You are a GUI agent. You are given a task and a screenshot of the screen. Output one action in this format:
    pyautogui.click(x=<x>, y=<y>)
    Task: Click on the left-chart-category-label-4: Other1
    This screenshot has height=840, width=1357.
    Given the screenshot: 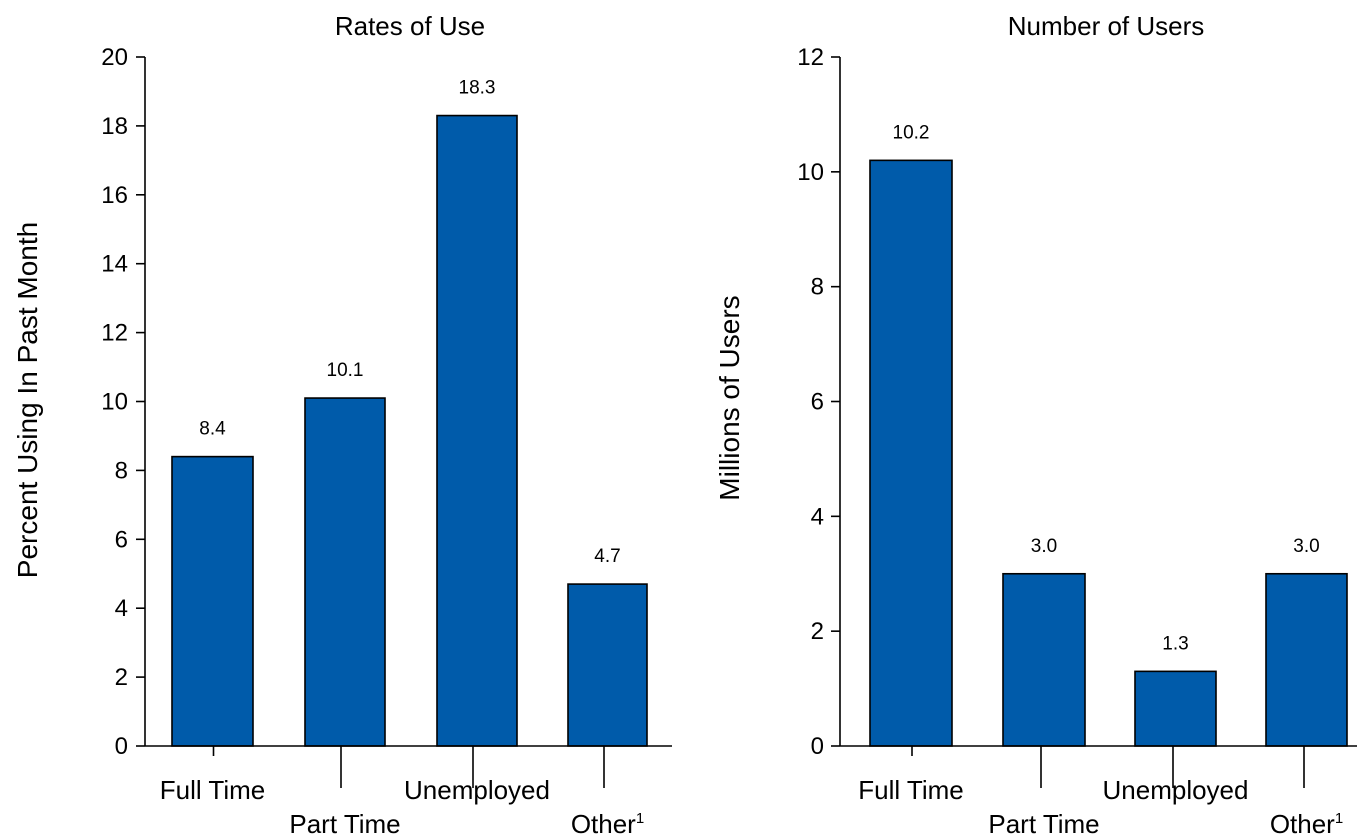 What is the action you would take?
    pyautogui.click(x=607, y=824)
    